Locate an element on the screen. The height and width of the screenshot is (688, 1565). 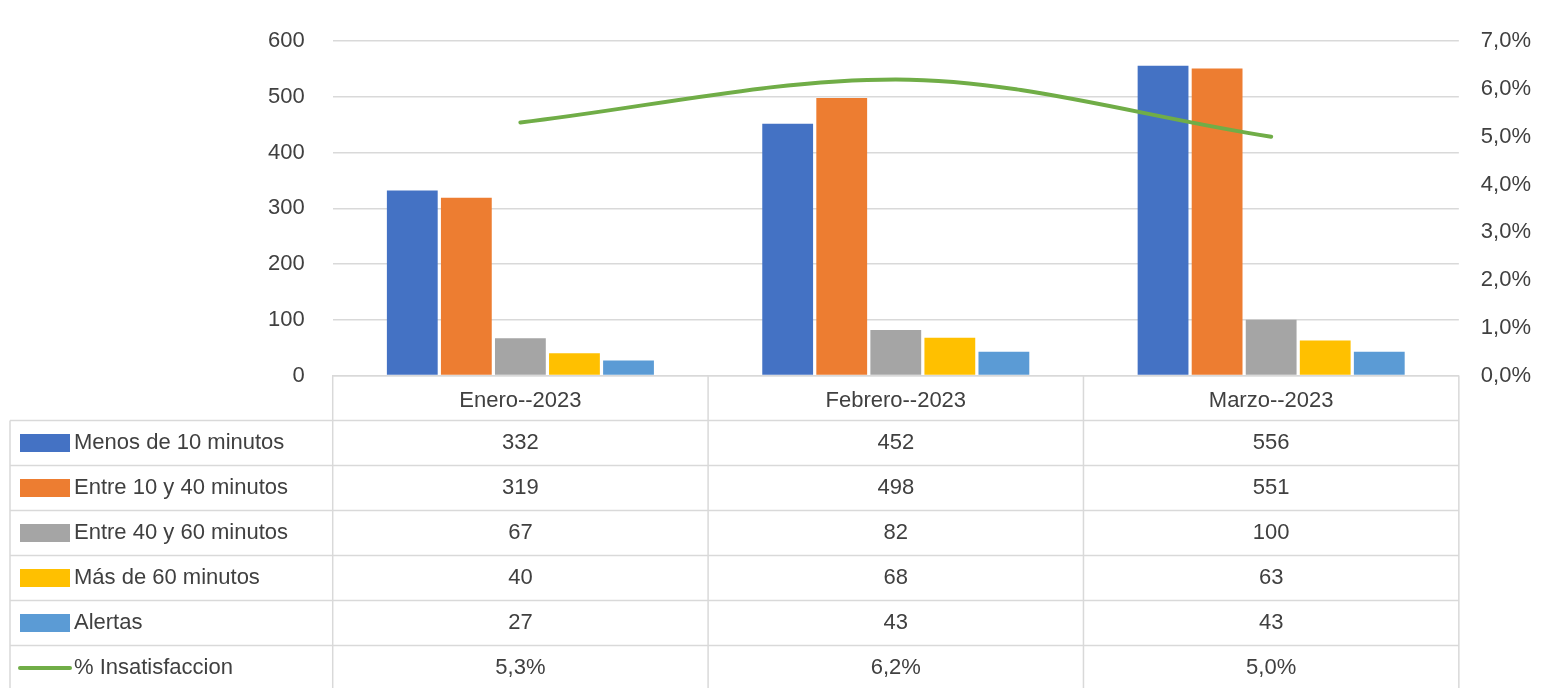
y2-tick-label: 6,0% is located at coordinates (1506, 88).